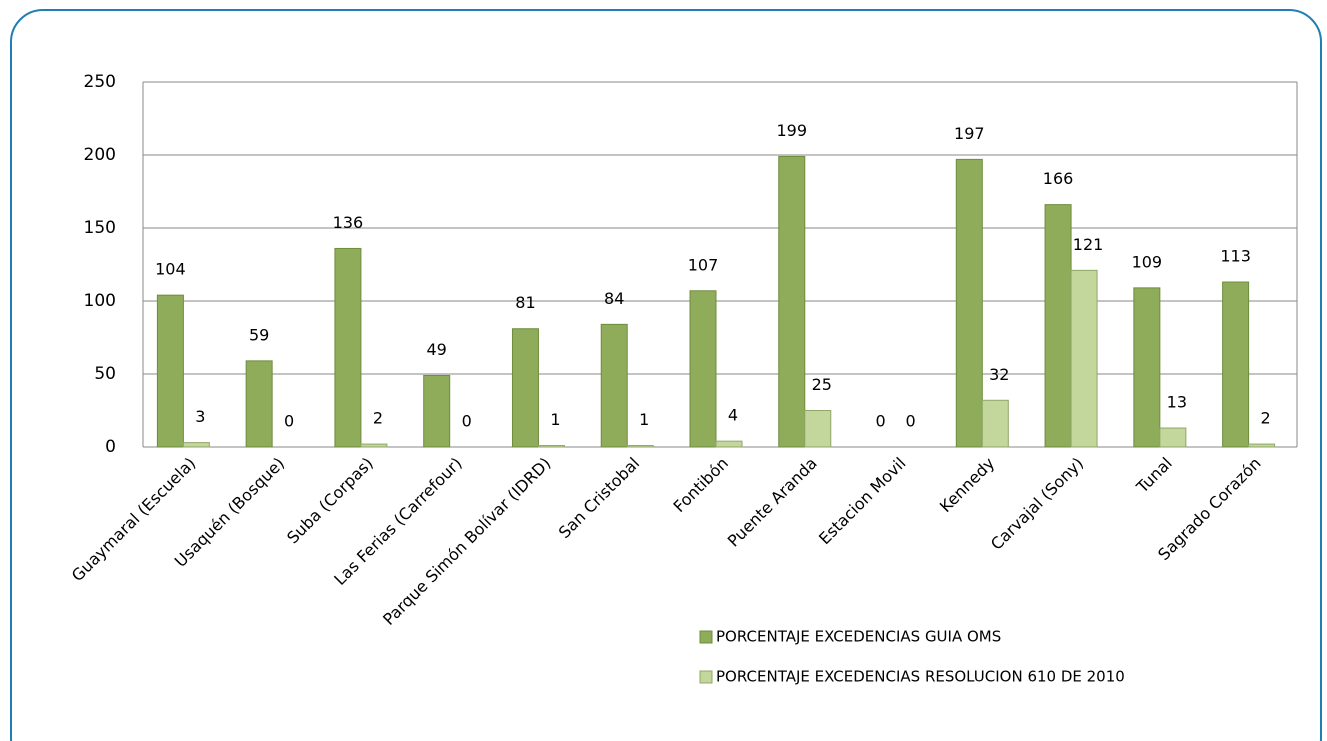 The width and height of the screenshot is (1327, 741). I want to click on y-tick-label: 150, so click(100, 228).